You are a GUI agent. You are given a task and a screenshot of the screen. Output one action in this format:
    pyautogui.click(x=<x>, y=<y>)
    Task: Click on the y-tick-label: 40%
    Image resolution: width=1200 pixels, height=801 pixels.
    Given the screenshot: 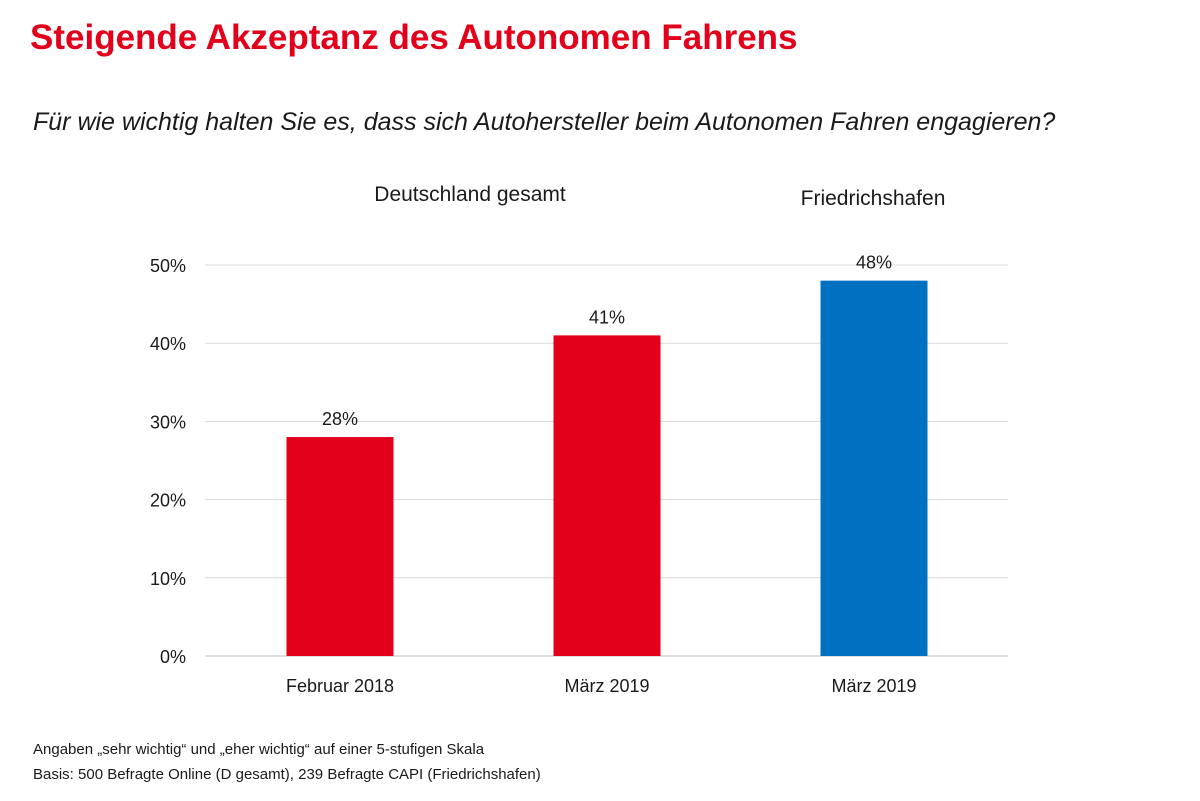 What is the action you would take?
    pyautogui.click(x=168, y=344)
    